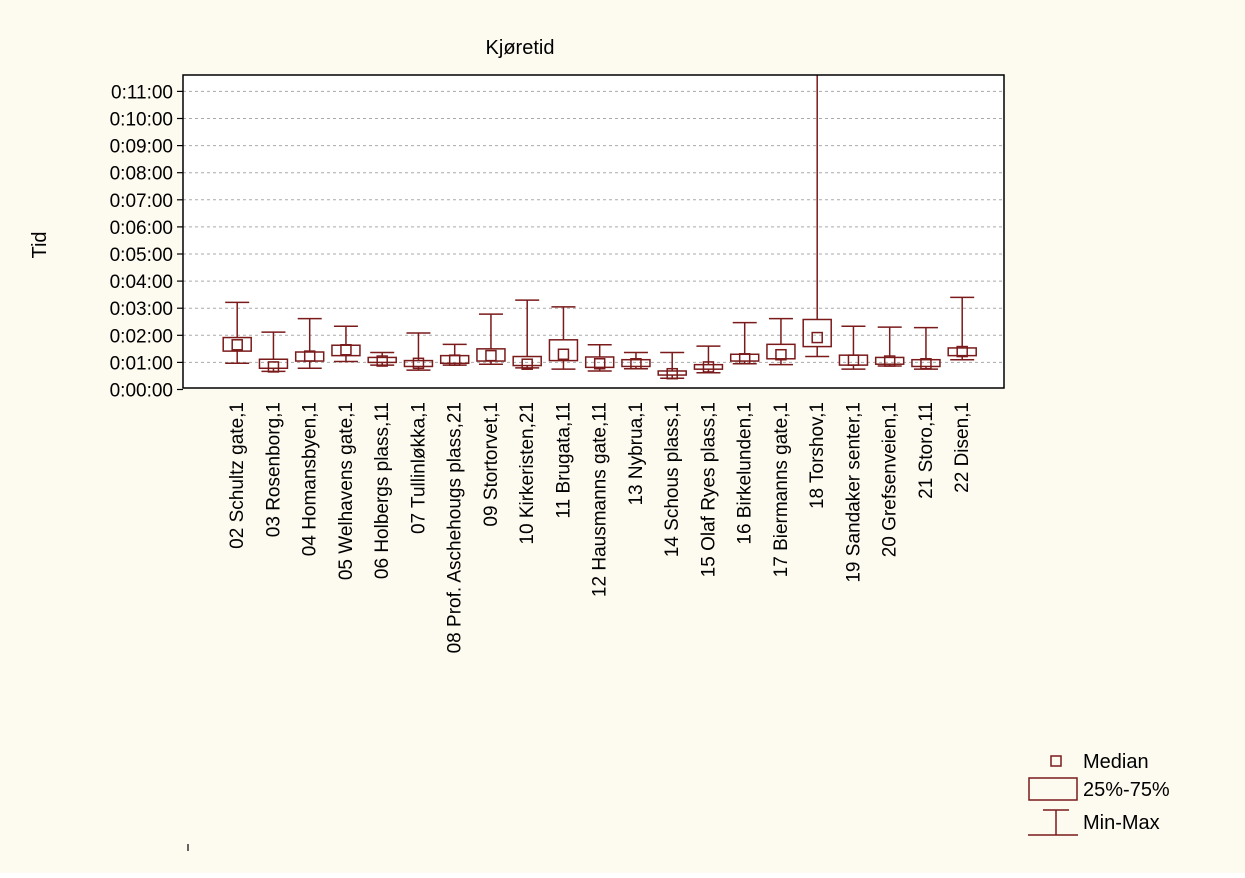 This screenshot has height=878, width=1245. I want to click on y-tick-label: 0:06:00, so click(141, 228).